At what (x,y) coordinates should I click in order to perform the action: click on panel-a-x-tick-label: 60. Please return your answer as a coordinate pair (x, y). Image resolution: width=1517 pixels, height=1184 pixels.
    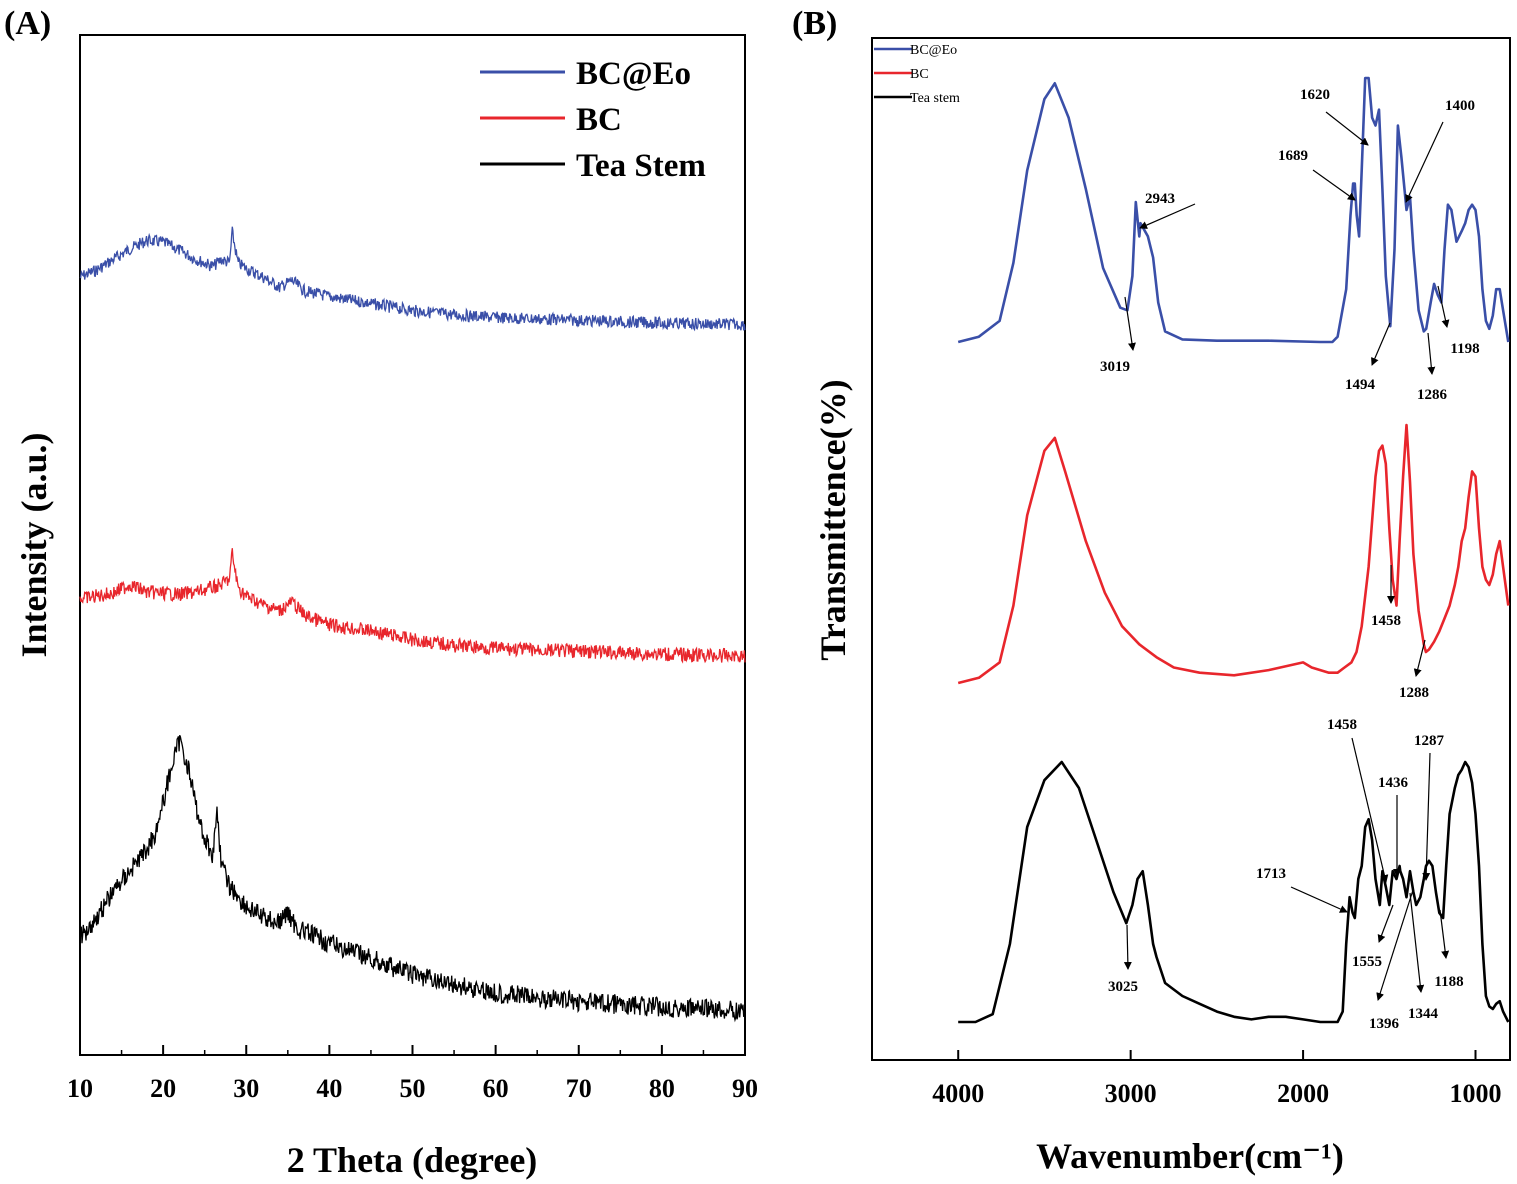
    Looking at the image, I should click on (496, 1088).